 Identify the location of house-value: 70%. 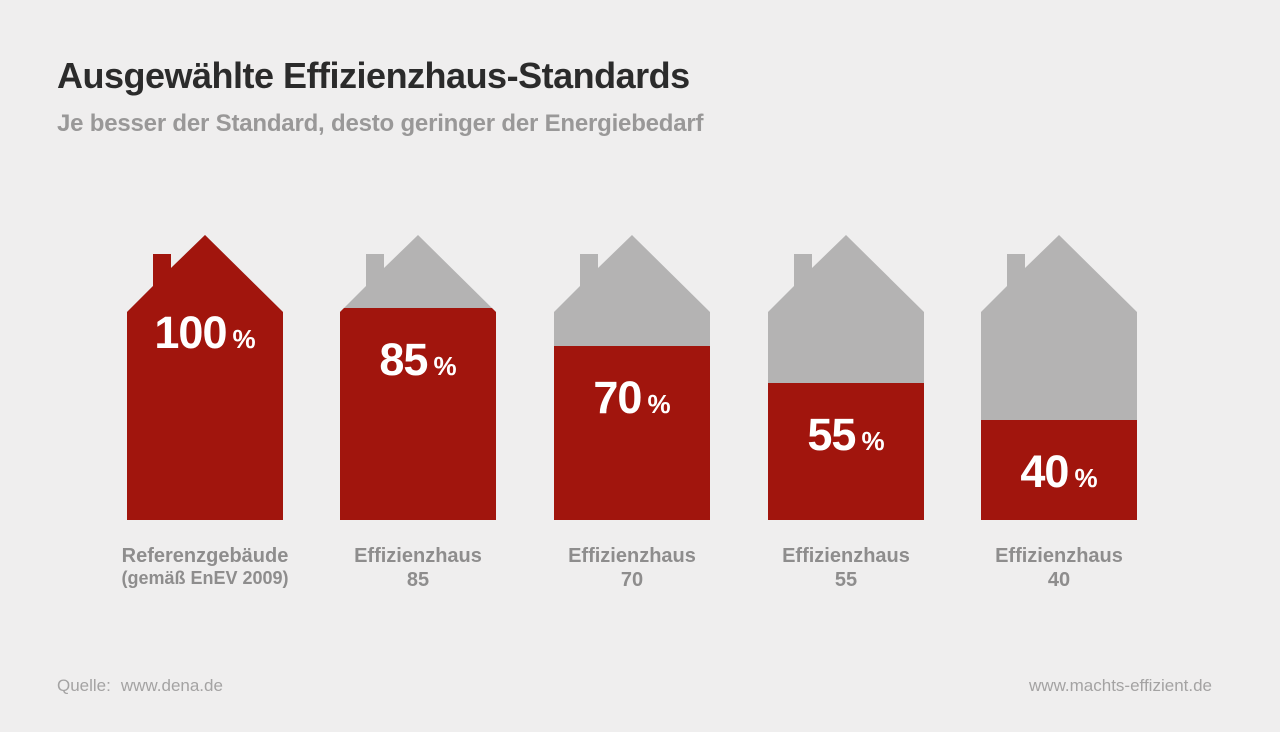
(632, 398).